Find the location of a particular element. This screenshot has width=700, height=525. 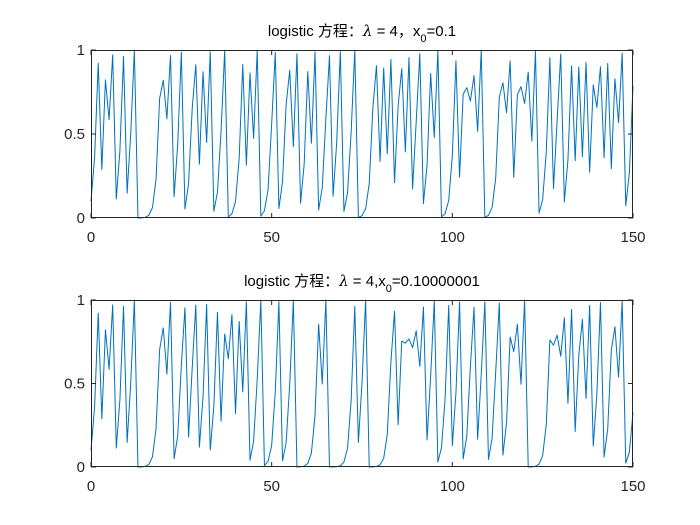

title-mid: = 4，x is located at coordinates (396, 31).